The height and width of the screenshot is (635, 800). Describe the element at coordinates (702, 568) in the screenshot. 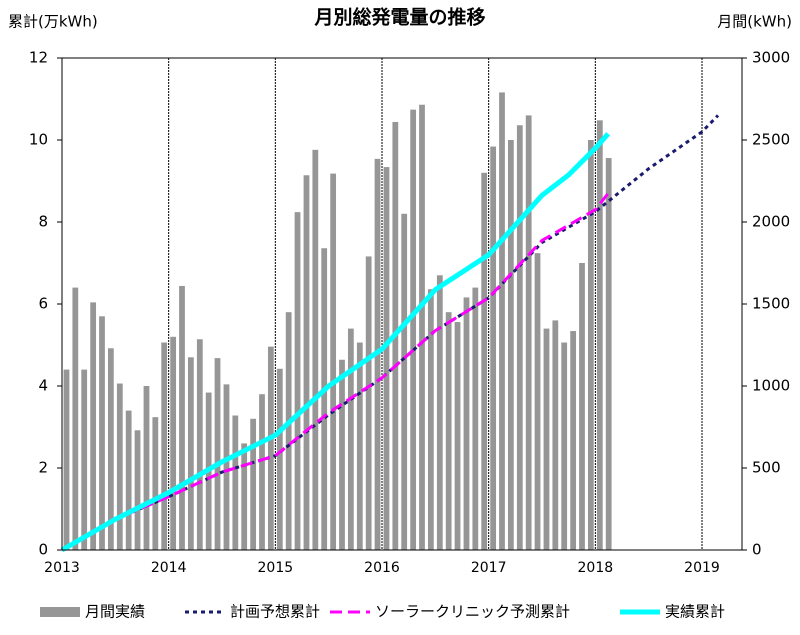

I see `x-tick-label: 2019` at that location.